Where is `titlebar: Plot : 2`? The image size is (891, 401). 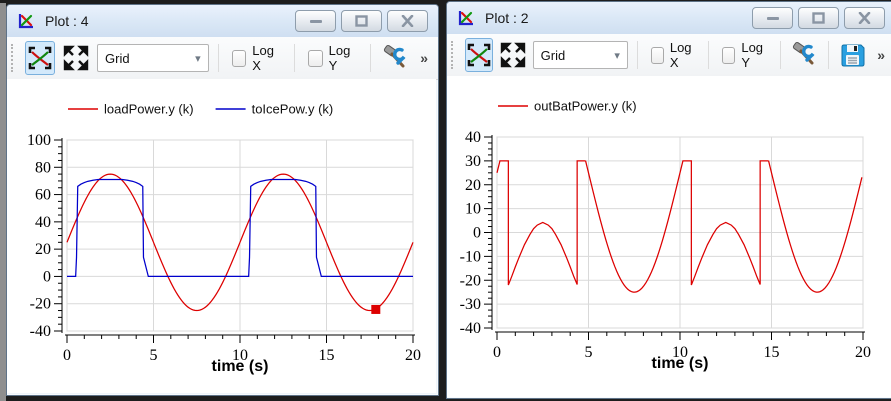 titlebar: Plot : 2 is located at coordinates (669, 18).